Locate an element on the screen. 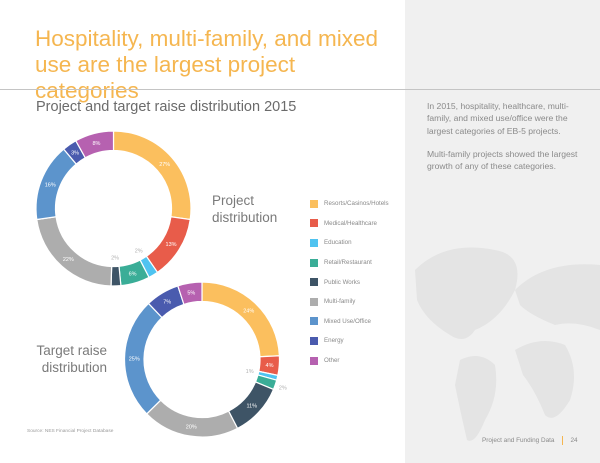 This screenshot has height=463, width=600. legend-item: Education is located at coordinates (349, 243).